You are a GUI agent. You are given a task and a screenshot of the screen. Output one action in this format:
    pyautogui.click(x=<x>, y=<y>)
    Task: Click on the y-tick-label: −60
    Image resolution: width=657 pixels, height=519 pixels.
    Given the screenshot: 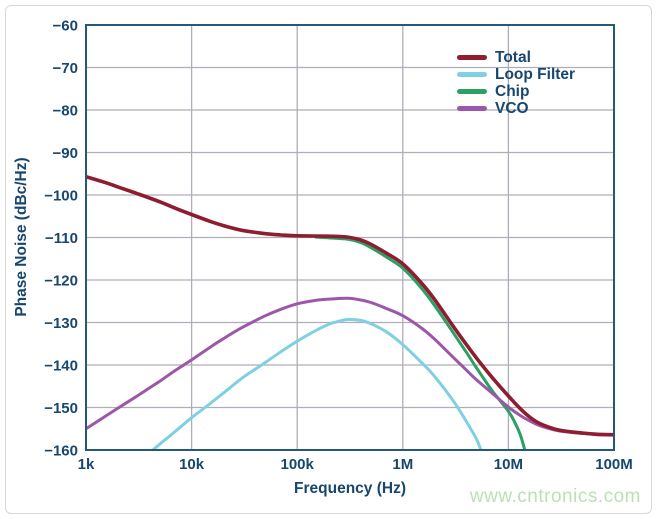 What is the action you would take?
    pyautogui.click(x=65, y=26)
    